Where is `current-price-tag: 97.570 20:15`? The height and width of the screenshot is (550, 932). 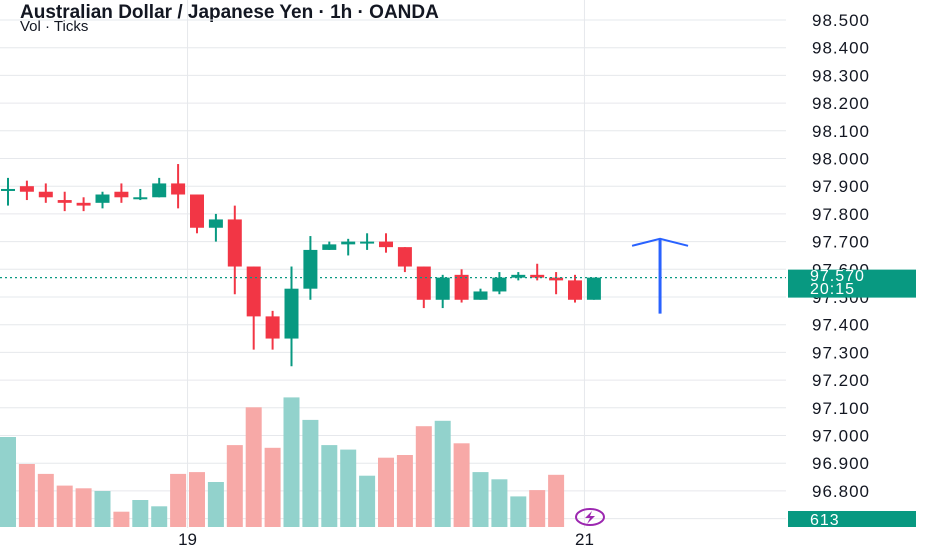 current-price-tag: 97.570 20:15 is located at coordinates (852, 283).